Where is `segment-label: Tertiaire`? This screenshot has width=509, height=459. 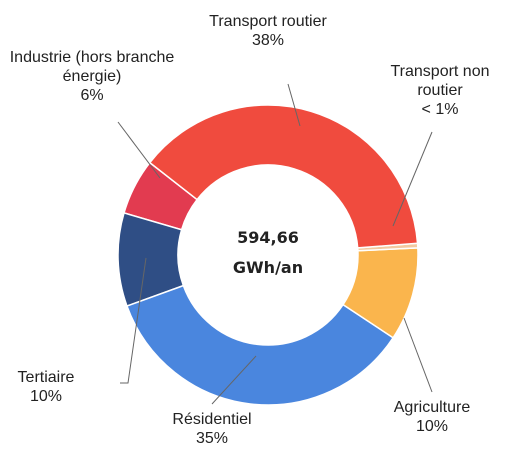
segment-label: Tertiaire is located at coordinates (46, 377).